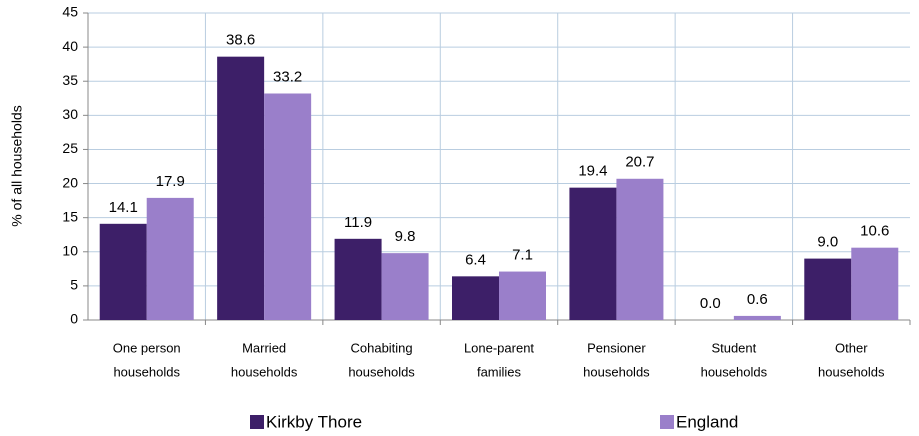  I want to click on y-tick-label: 25, so click(70, 148).